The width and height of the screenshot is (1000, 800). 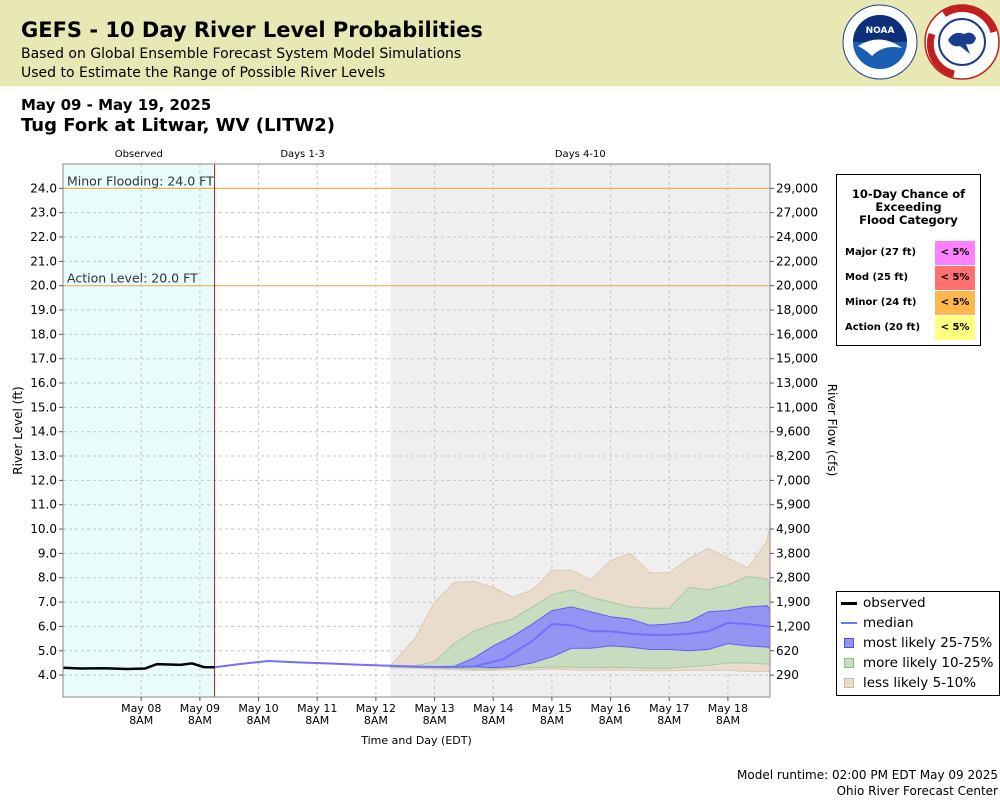 I want to click on y2-tick-label: 2,800, so click(x=793, y=578).